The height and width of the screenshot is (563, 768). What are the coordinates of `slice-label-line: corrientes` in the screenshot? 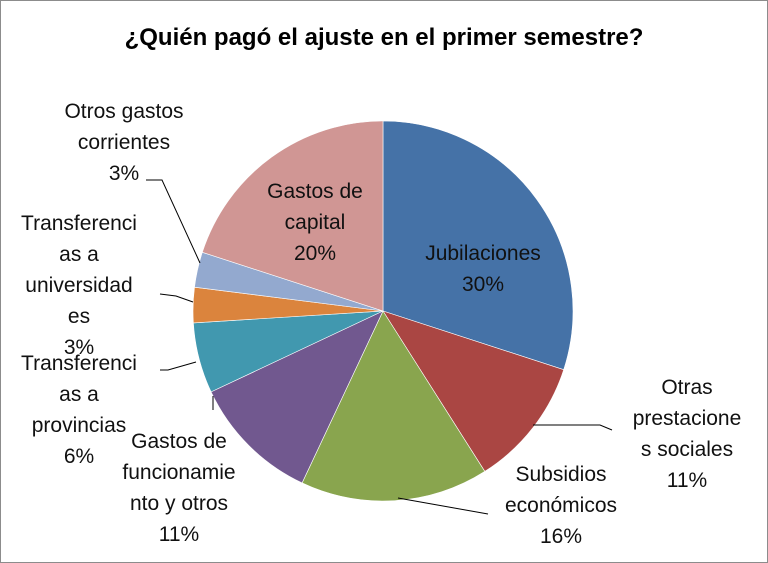 It's located at (124, 142).